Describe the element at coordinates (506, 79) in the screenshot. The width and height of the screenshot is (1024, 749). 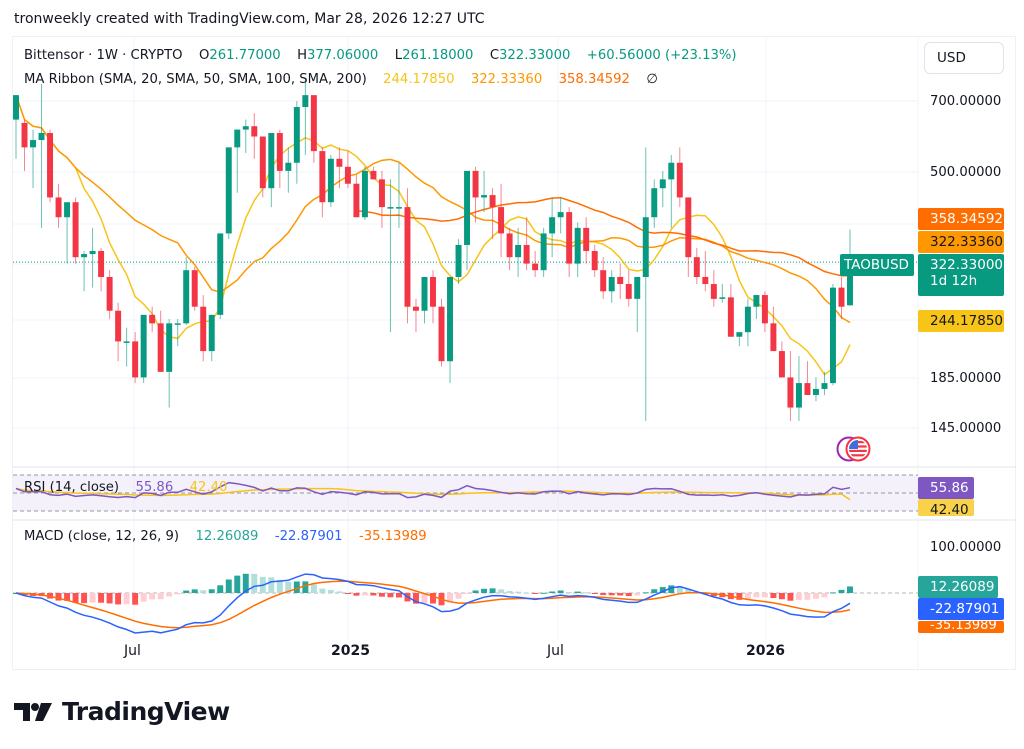
I see `sma50-value: 322.33360` at that location.